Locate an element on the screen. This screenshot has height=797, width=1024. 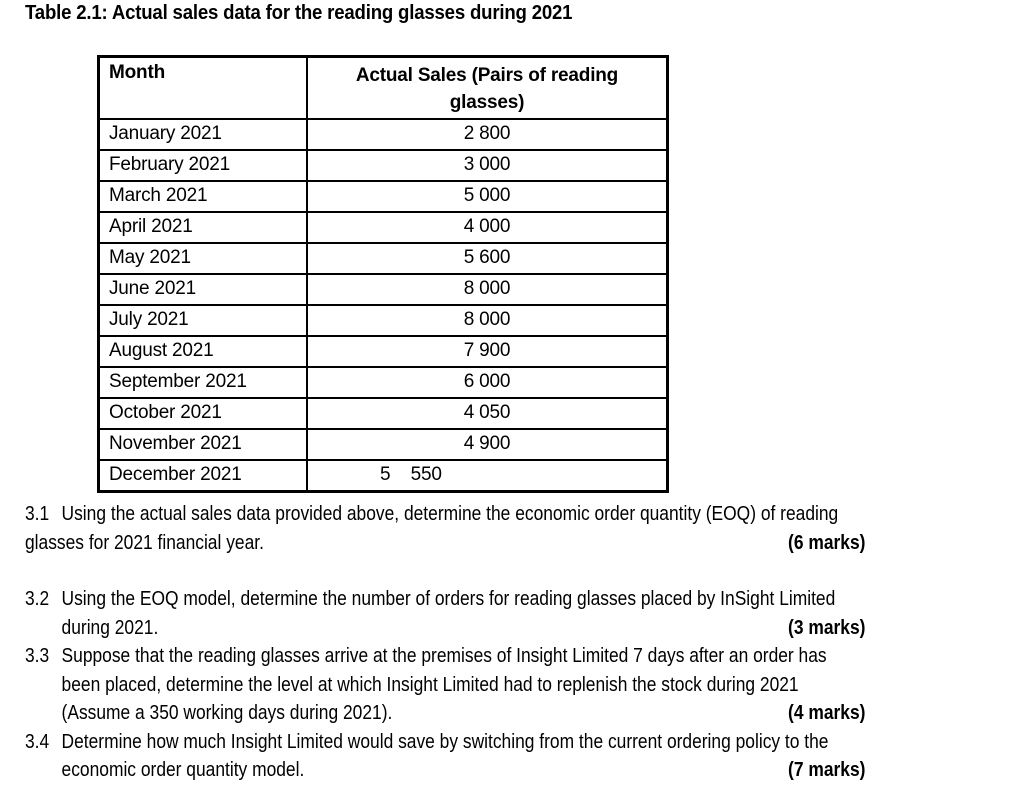
month-cell: July 2021 is located at coordinates (202, 320).